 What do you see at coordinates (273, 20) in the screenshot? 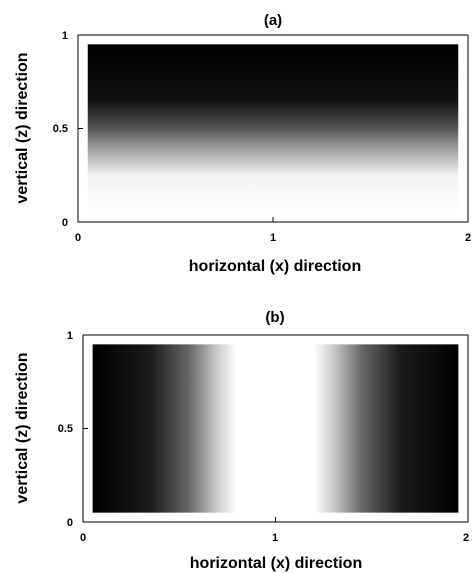
I see `panel-title: (a)` at bounding box center [273, 20].